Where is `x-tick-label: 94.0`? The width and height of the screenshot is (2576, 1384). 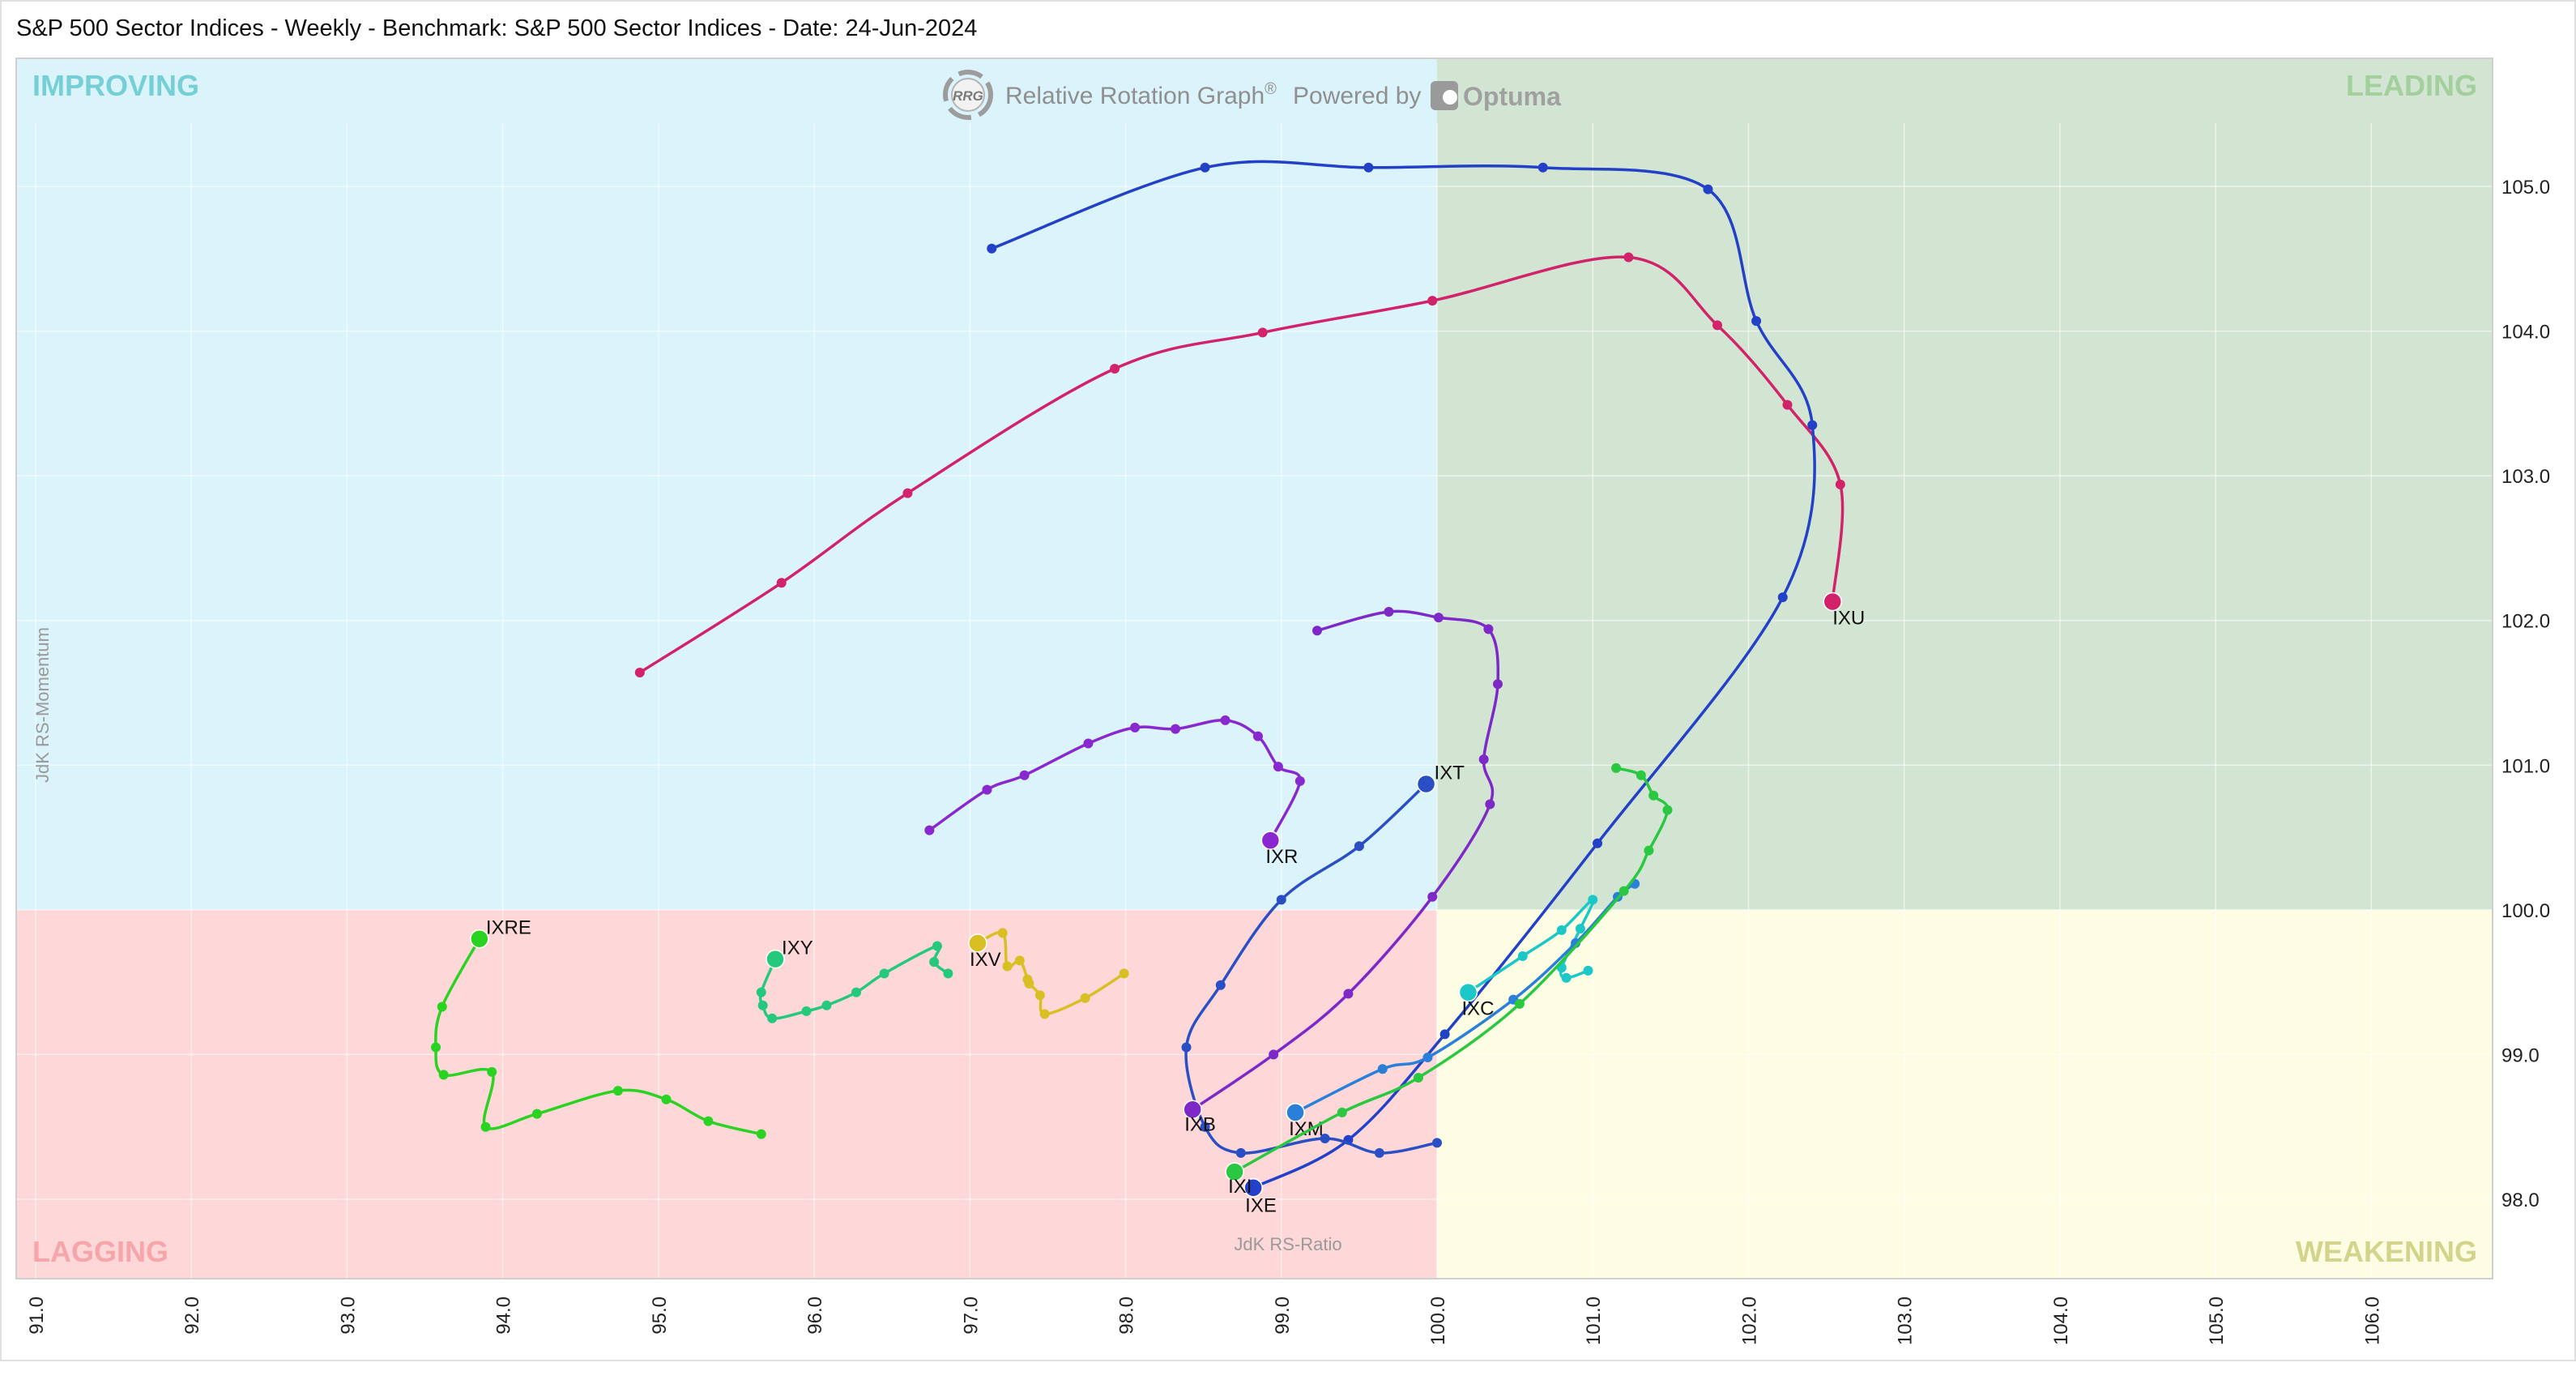
x-tick-label: 94.0 is located at coordinates (504, 1315).